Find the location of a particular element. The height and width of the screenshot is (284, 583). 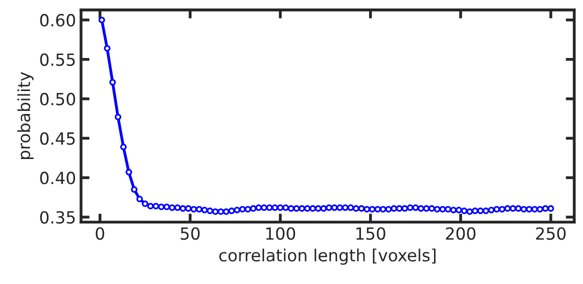

x-tick-label: 0 is located at coordinates (100, 233).